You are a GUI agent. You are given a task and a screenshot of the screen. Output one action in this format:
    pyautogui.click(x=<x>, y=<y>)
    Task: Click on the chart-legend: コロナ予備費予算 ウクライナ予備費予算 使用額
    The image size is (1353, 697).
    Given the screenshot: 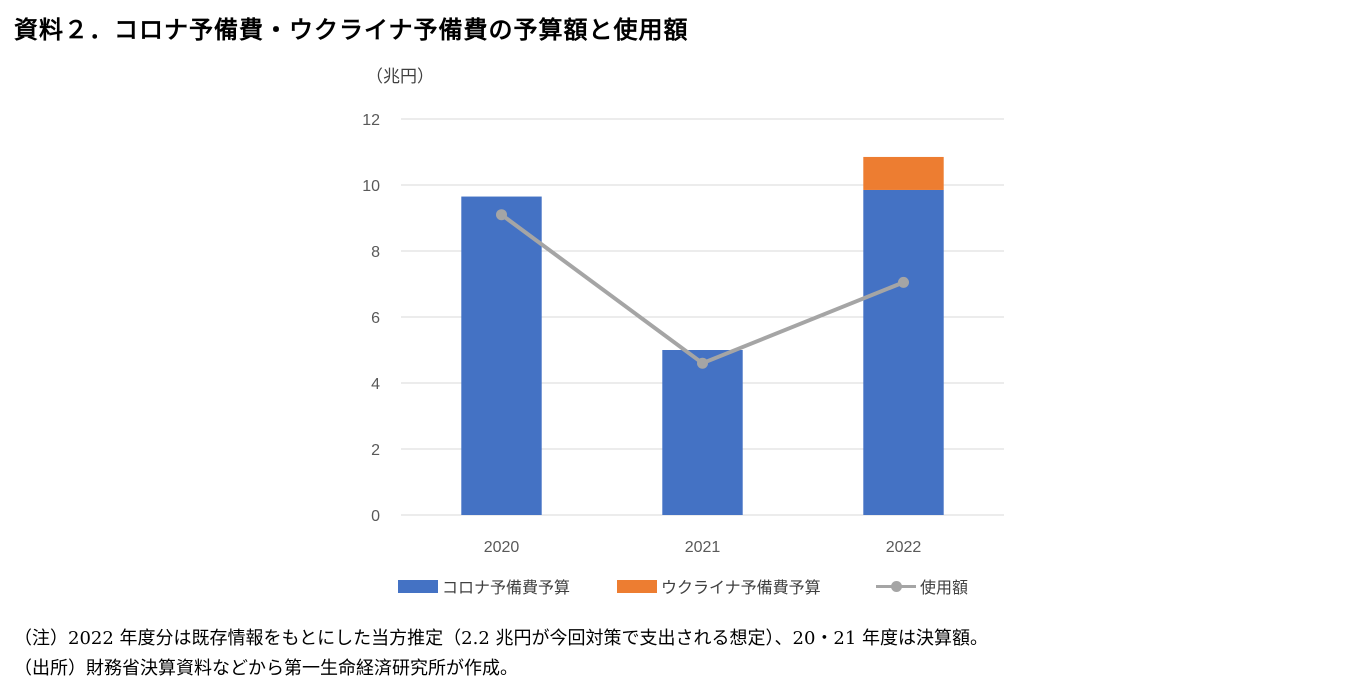 What is the action you would take?
    pyautogui.click(x=676, y=586)
    